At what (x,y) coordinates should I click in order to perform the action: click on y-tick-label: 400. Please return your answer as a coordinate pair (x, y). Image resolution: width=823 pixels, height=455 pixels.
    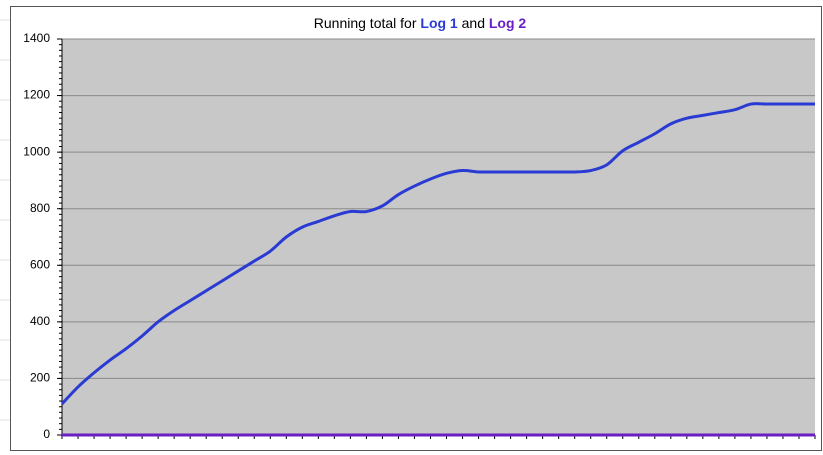
    Looking at the image, I should click on (40, 321).